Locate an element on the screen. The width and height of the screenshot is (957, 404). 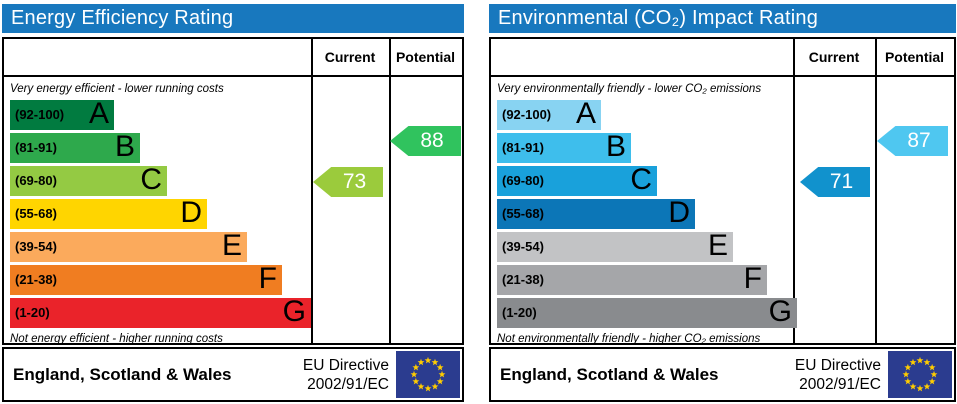
environmental-panel-title: Environmental (CO₂) Impact Rating is located at coordinates (722, 18).